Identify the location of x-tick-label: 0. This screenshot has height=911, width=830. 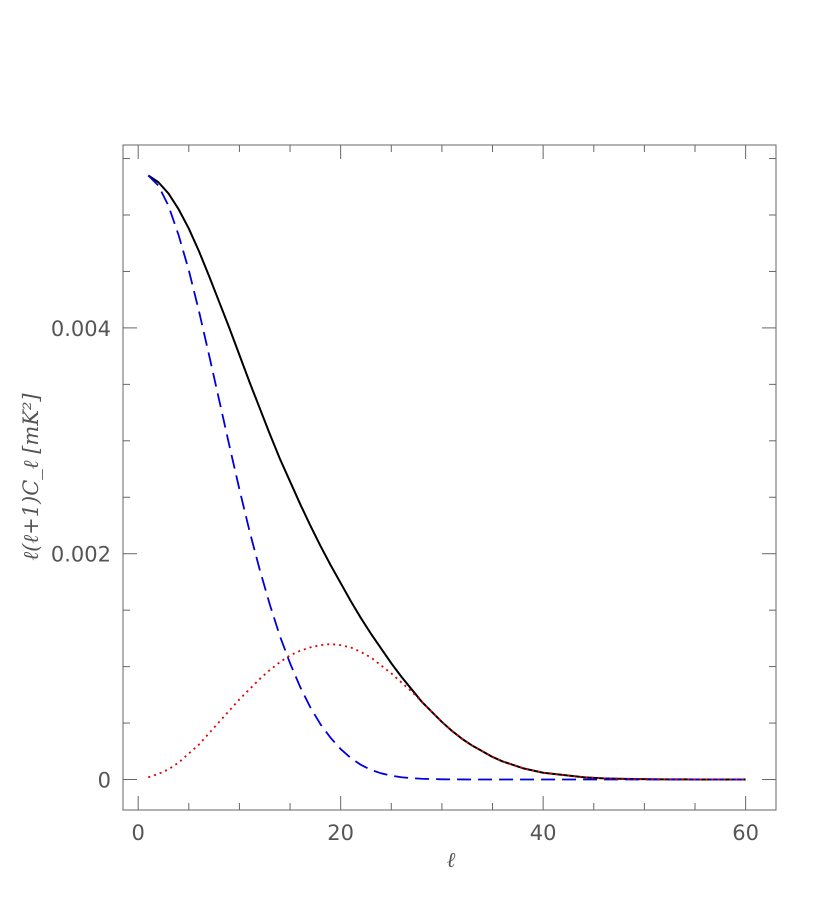
(137, 833).